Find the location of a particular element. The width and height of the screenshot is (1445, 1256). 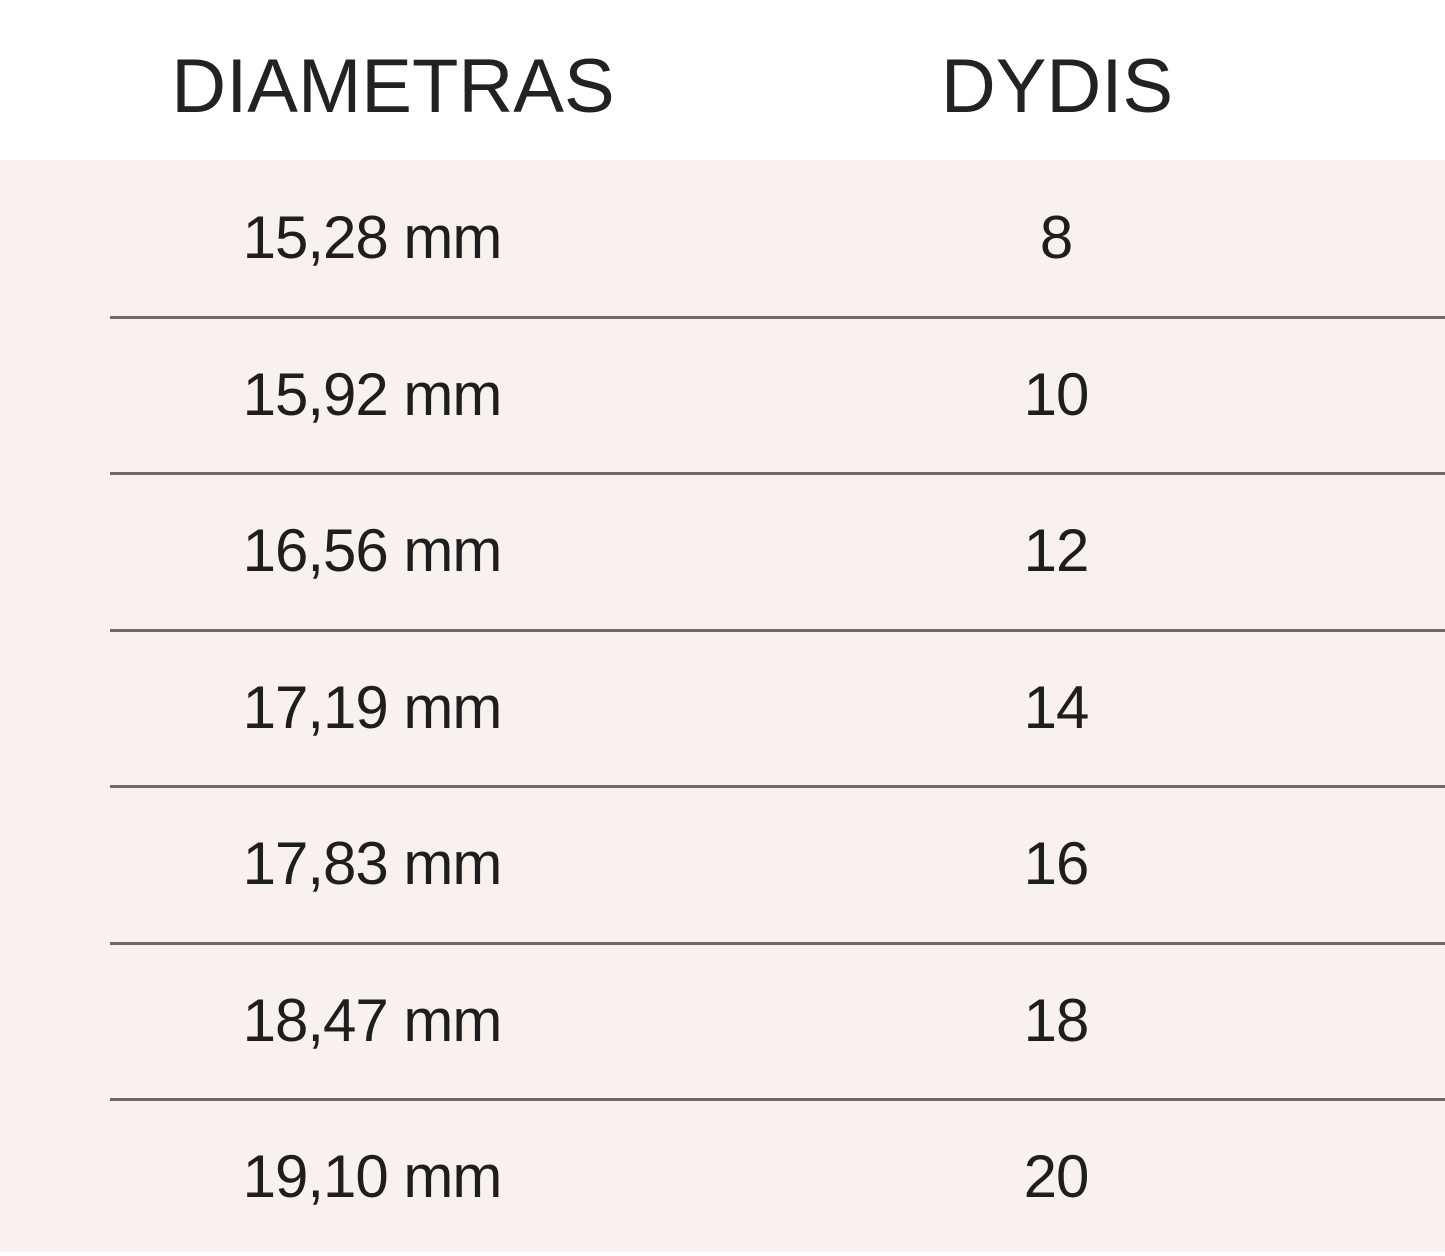

size-cell: 14 is located at coordinates (1056, 707).